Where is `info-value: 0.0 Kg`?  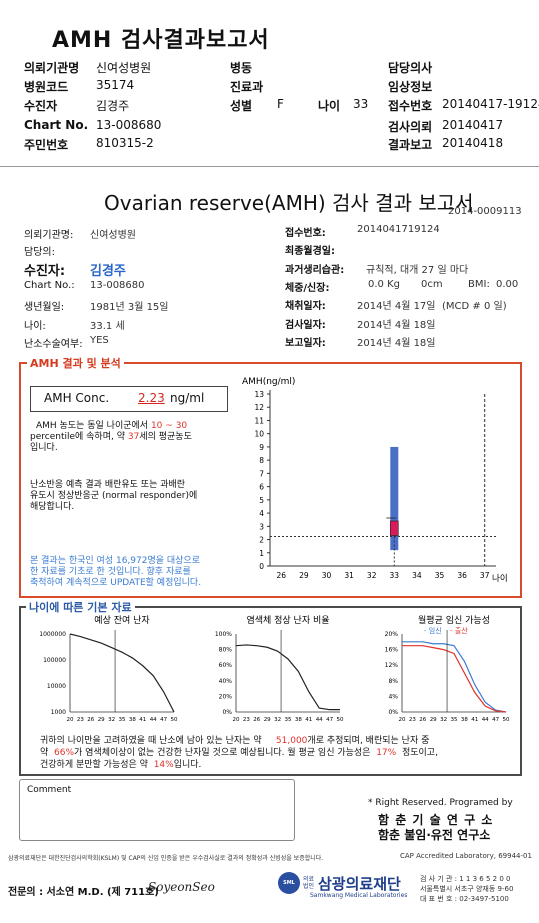
info-value: 0.0 Kg is located at coordinates (384, 284).